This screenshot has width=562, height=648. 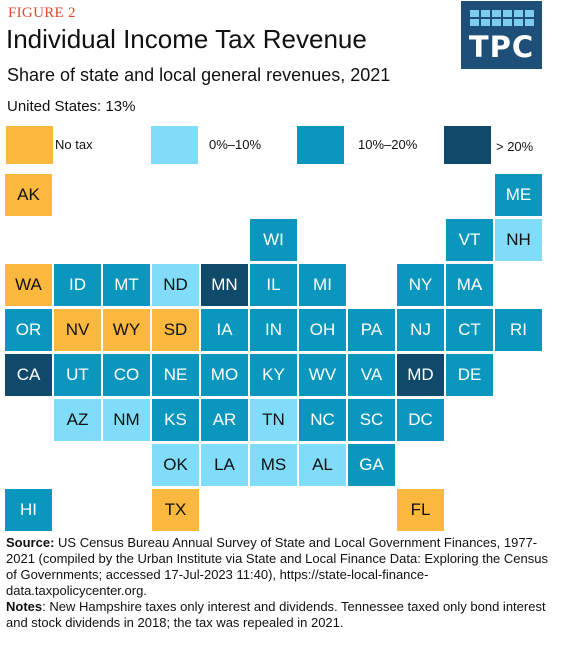 I want to click on state-tile-pa: PA, so click(x=371, y=330).